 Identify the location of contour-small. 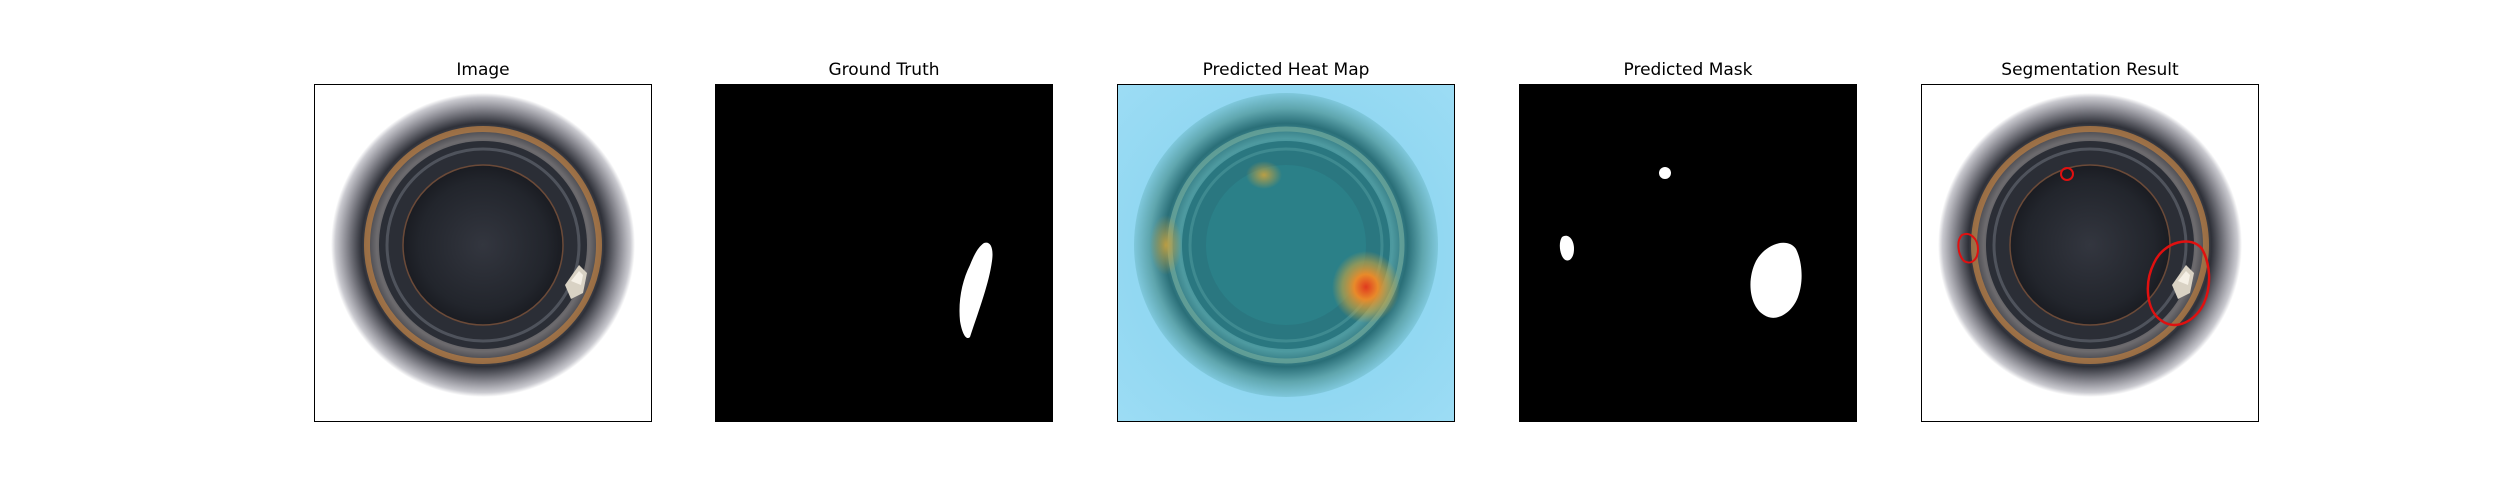
(2067, 174).